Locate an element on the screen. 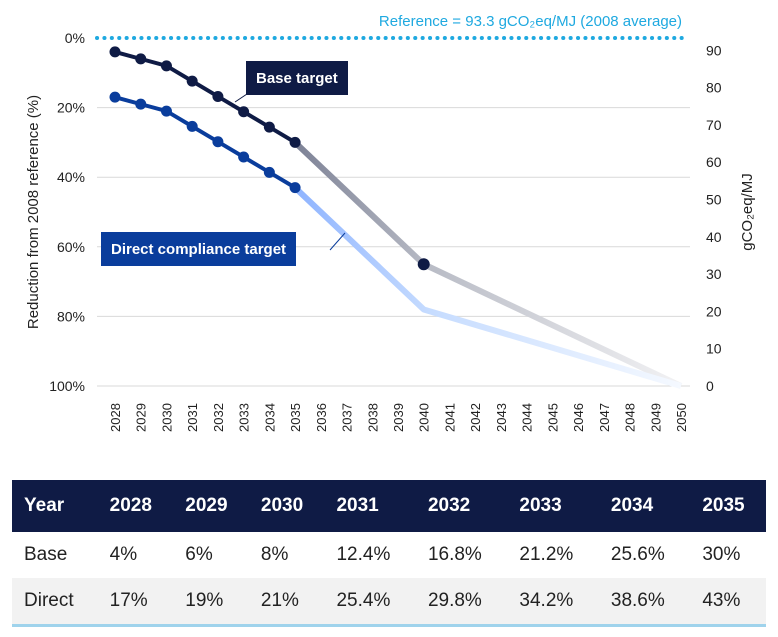 The height and width of the screenshot is (637, 778). x-tick-label: 2036 is located at coordinates (321, 417).